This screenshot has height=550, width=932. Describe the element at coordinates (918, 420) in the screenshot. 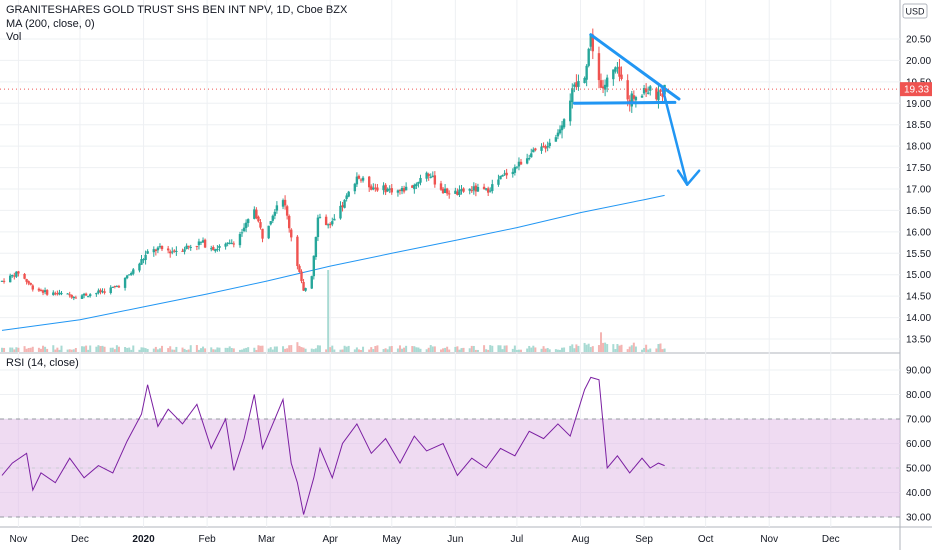

I see `rsi-tick-label: 70.00` at that location.